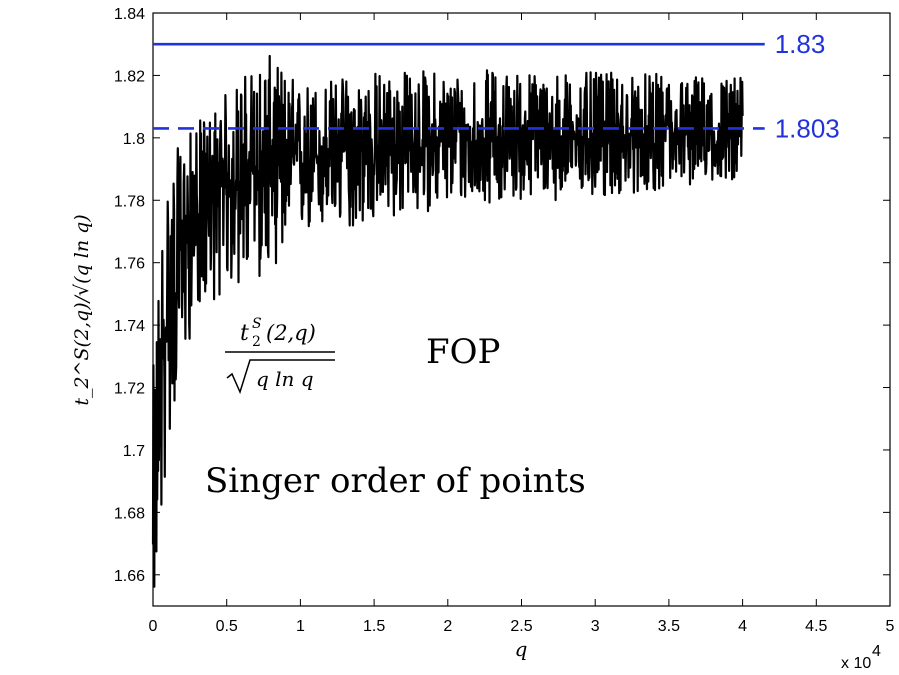 The height and width of the screenshot is (675, 899). I want to click on y-tick-label: 1.72, so click(129, 389).